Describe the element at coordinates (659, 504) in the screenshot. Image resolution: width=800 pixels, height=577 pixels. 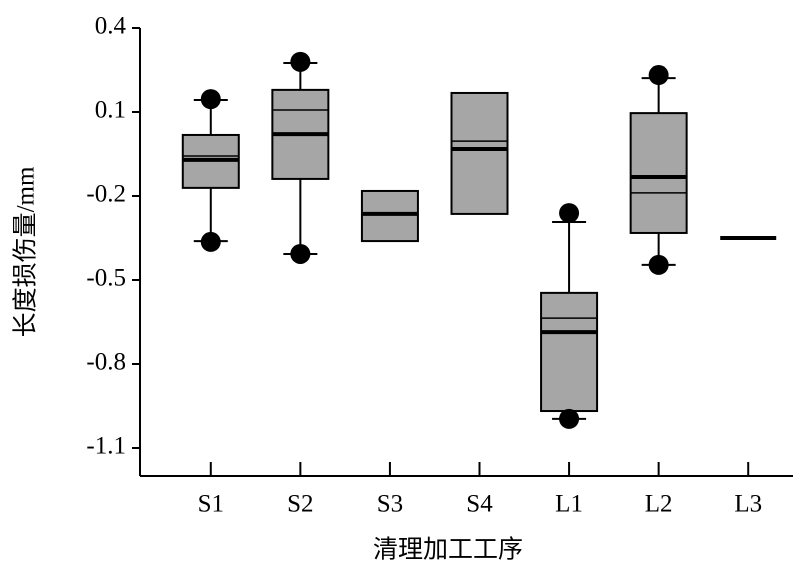
I see `x-tick-label: L2` at that location.